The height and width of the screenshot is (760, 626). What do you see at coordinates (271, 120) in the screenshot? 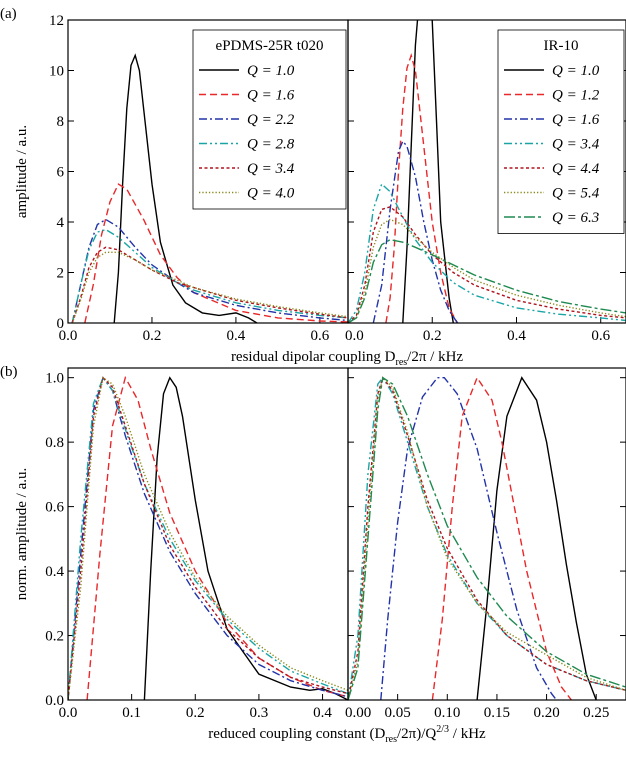
I see `legend-label: Q = 2.2` at bounding box center [271, 120].